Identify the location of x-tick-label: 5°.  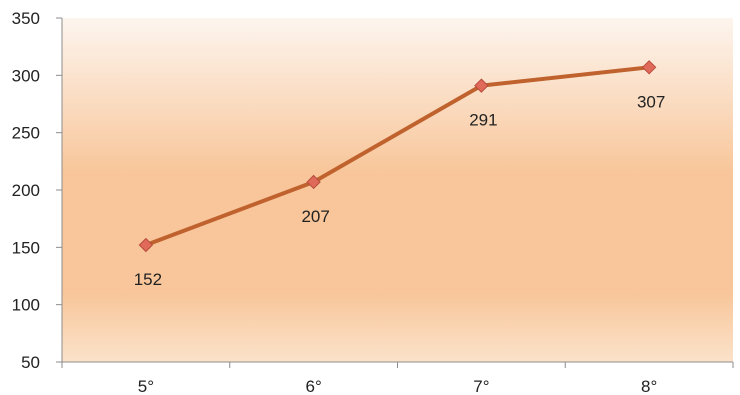
(146, 386).